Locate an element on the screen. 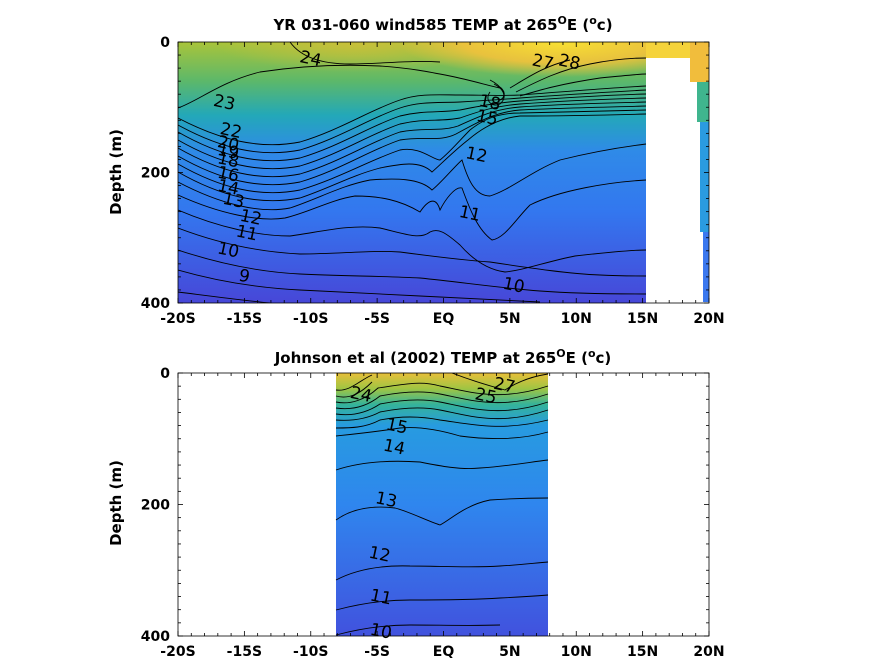  top-xtick-label: 5N is located at coordinates (509, 319).